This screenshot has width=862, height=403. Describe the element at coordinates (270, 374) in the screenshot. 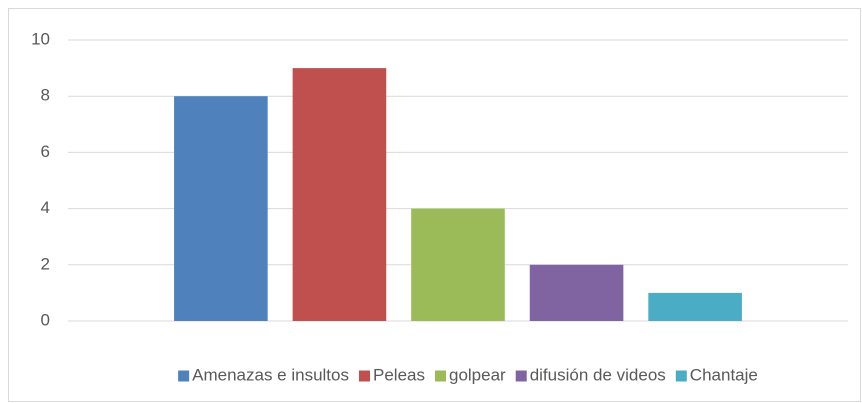

I see `legend-label: Amenazas e insultos` at that location.